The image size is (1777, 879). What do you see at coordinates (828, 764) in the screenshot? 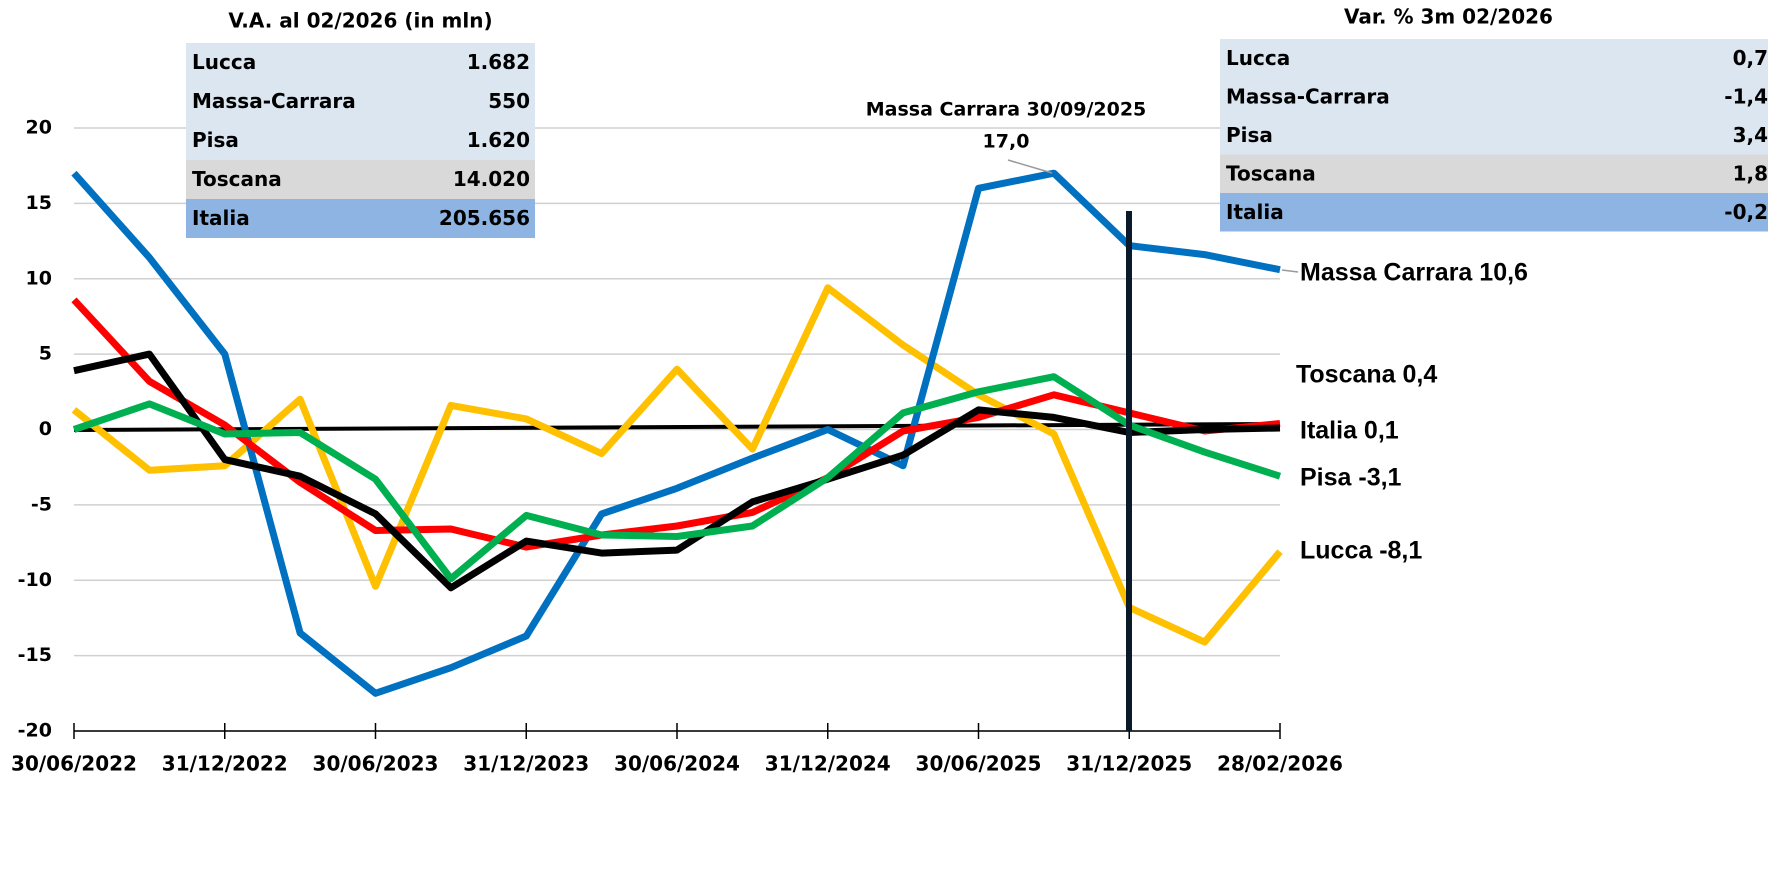
I see `x-tick-label: 31/12/2024` at bounding box center [828, 764].